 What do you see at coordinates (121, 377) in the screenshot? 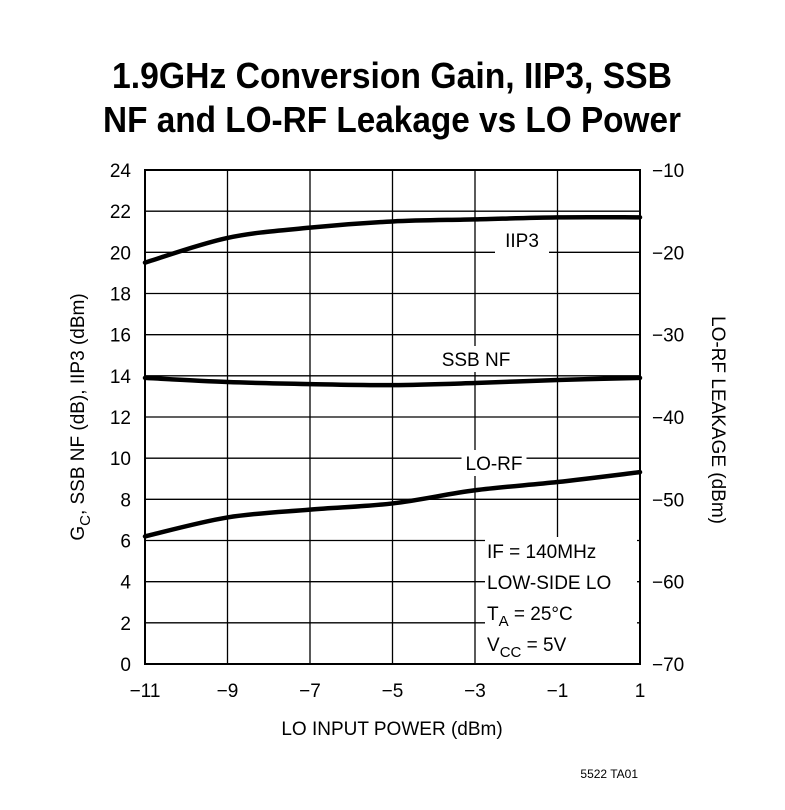
I see `y-tick-label: 14` at bounding box center [121, 377].